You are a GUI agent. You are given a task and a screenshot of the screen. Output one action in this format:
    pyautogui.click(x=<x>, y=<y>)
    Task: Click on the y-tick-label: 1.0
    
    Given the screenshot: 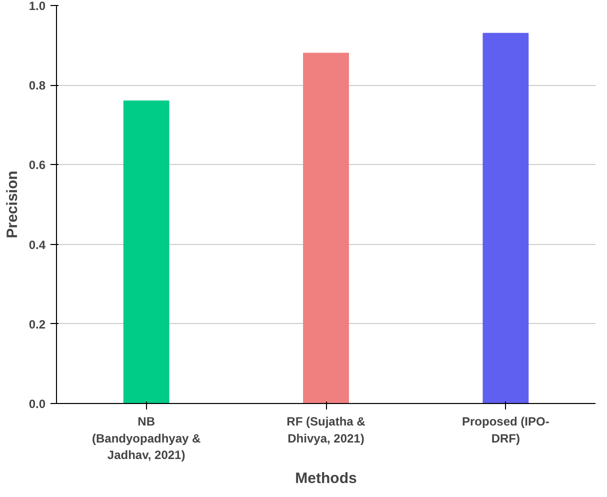 What is the action you would take?
    pyautogui.click(x=37, y=6)
    